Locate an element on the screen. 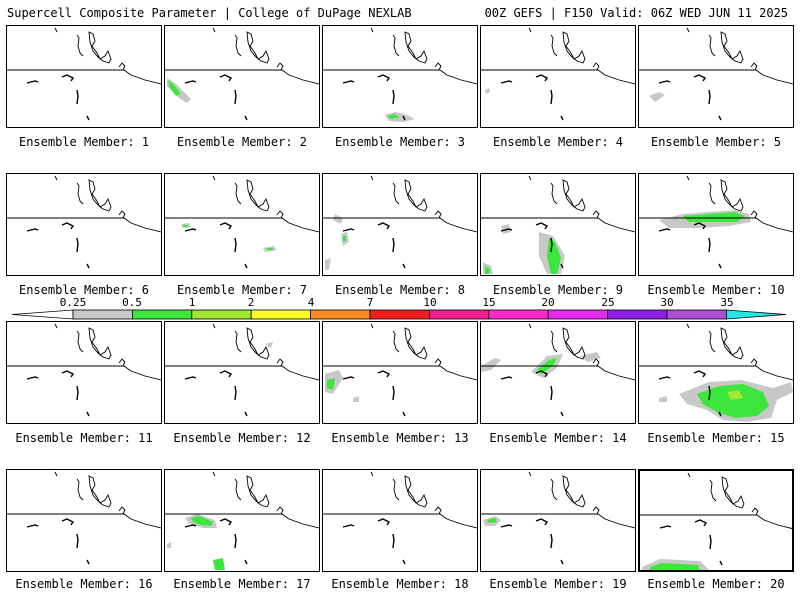 This screenshot has height=600, width=800. colorbar-label: 20 is located at coordinates (548, 302).